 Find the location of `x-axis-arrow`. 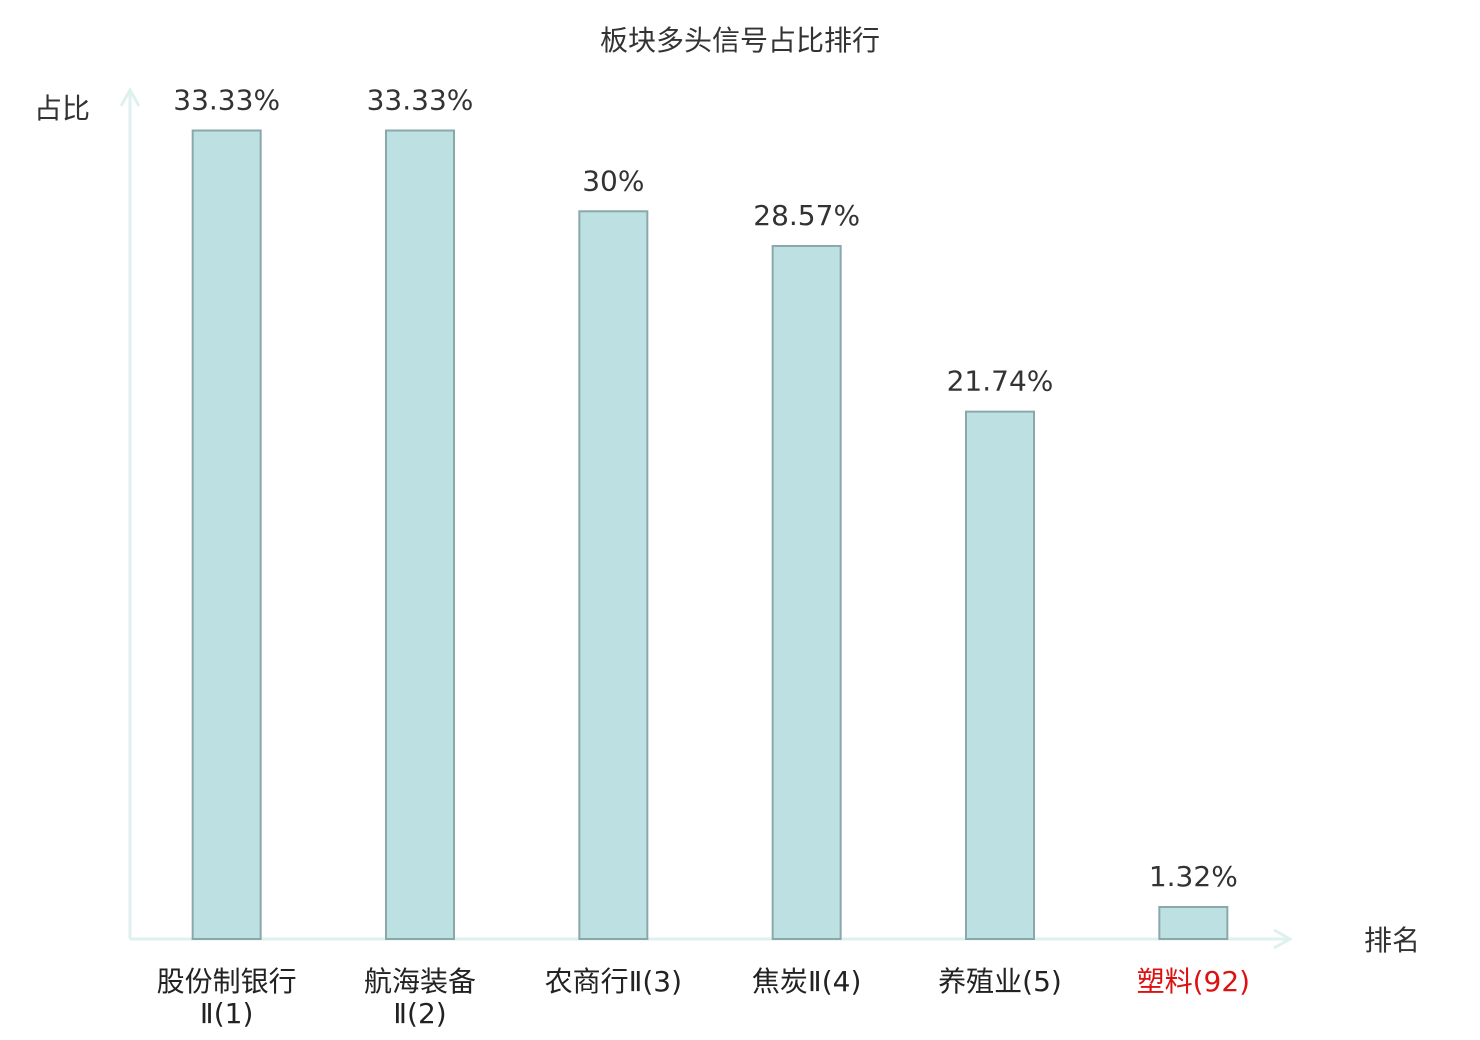

x-axis-arrow is located at coordinates (1283, 939).